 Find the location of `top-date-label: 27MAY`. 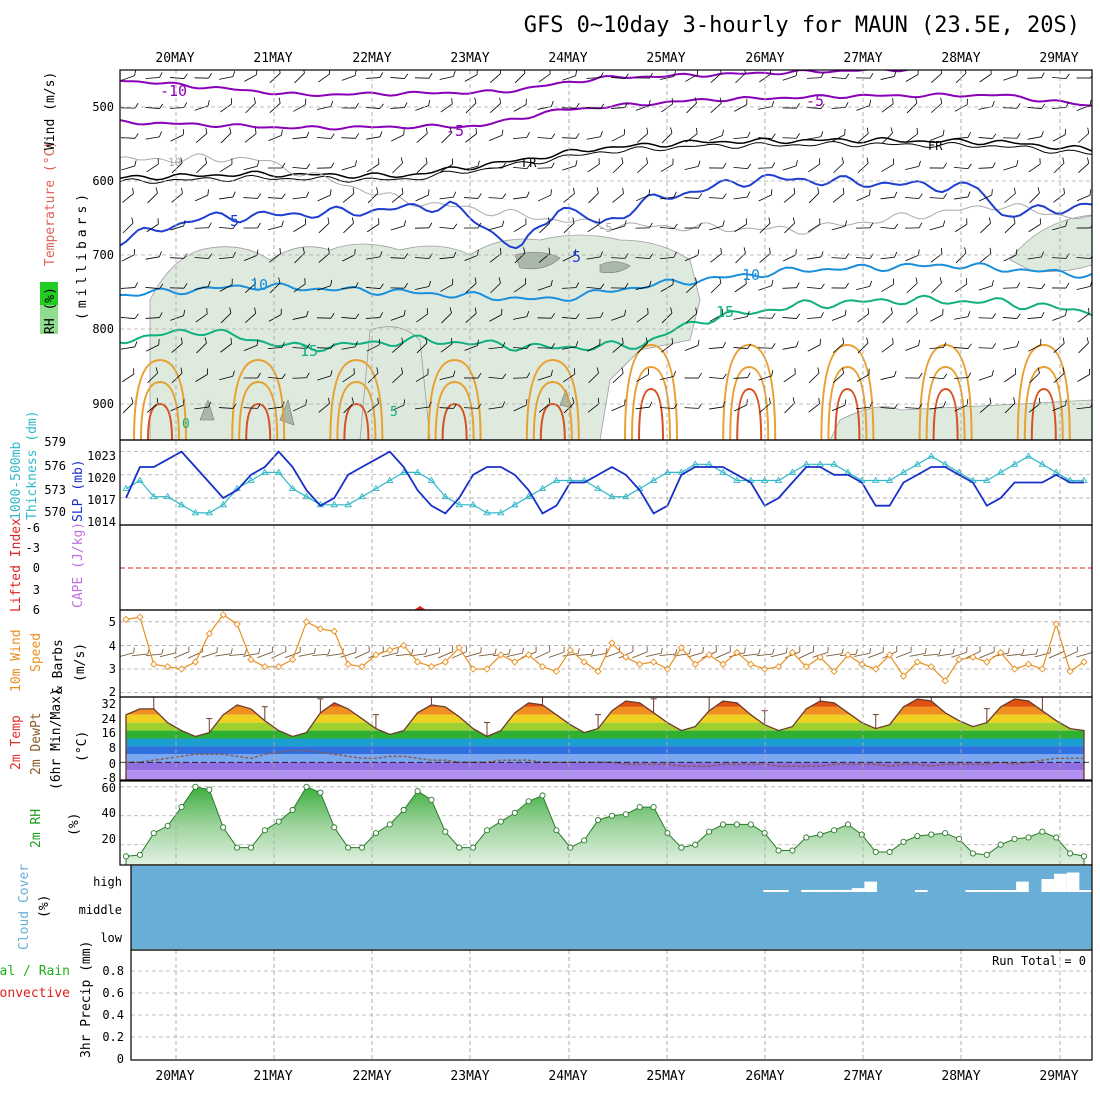

top-date-label: 27MAY is located at coordinates (862, 58).